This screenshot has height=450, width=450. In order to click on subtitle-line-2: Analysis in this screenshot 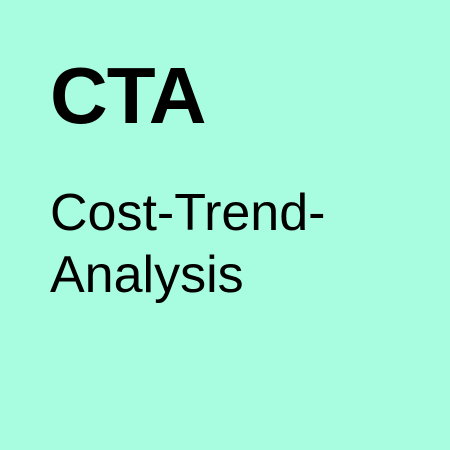, I will do `click(147, 275)`.